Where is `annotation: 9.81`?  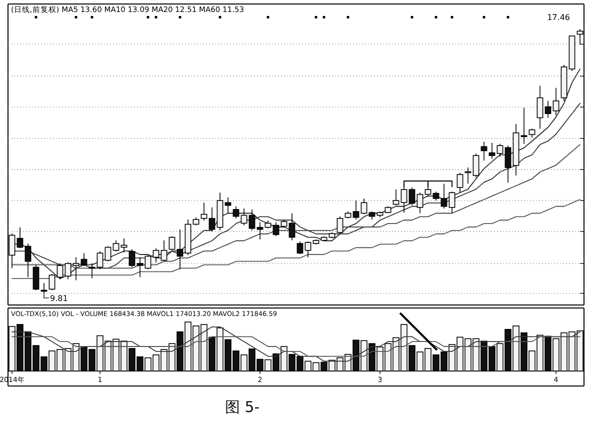
annotation: 9.81 is located at coordinates (59, 298).